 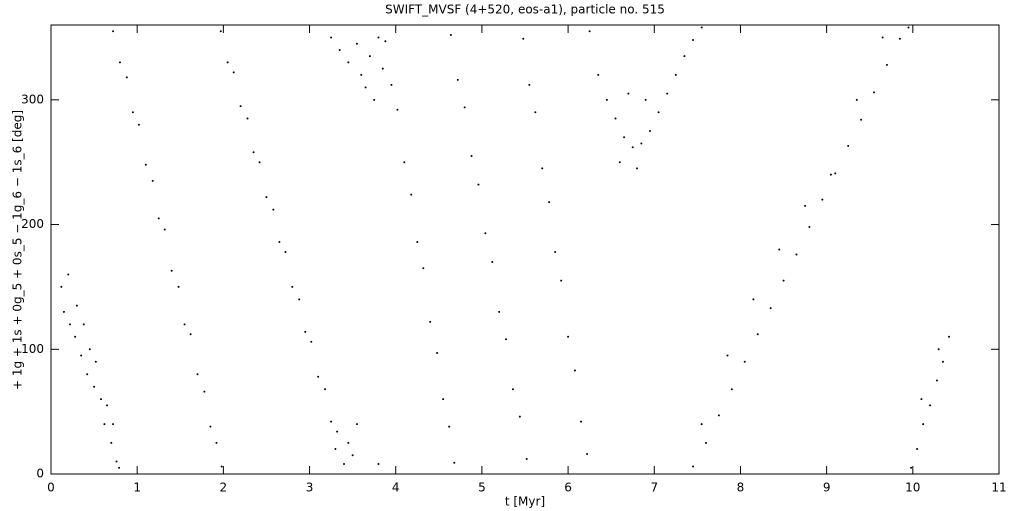 I want to click on x-tick-label: 8, so click(x=741, y=488).